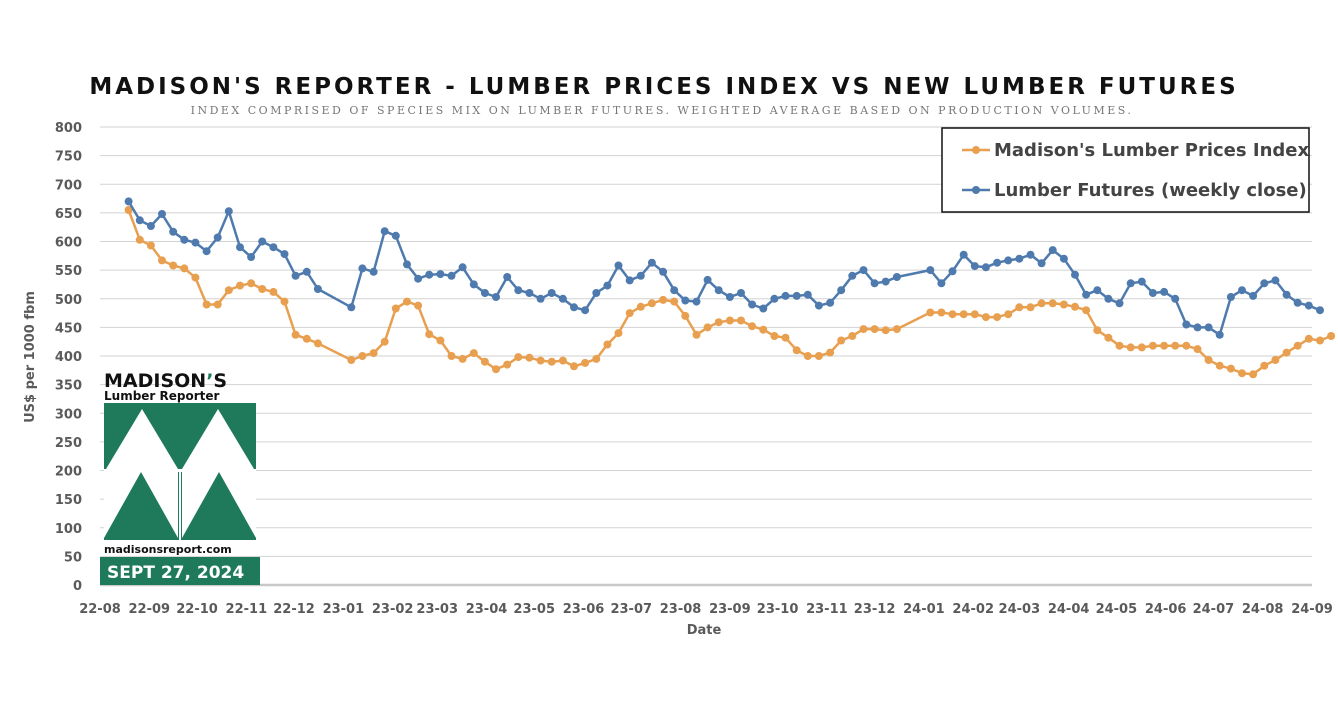  Describe the element at coordinates (168, 549) in the screenshot. I see `logo-url: madisonsreport.com` at that location.